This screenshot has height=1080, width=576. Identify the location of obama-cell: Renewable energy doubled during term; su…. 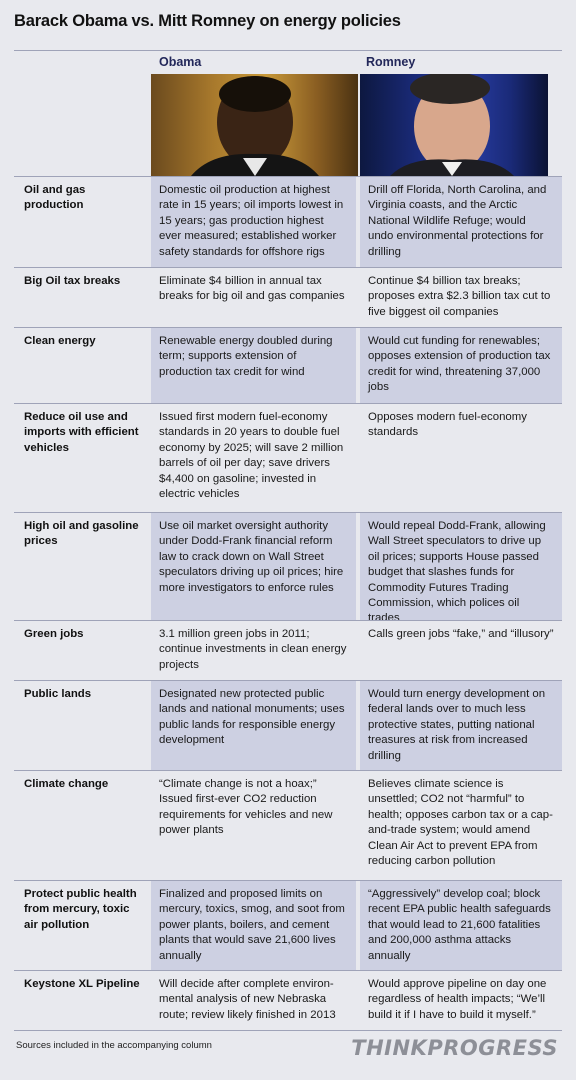
(254, 366).